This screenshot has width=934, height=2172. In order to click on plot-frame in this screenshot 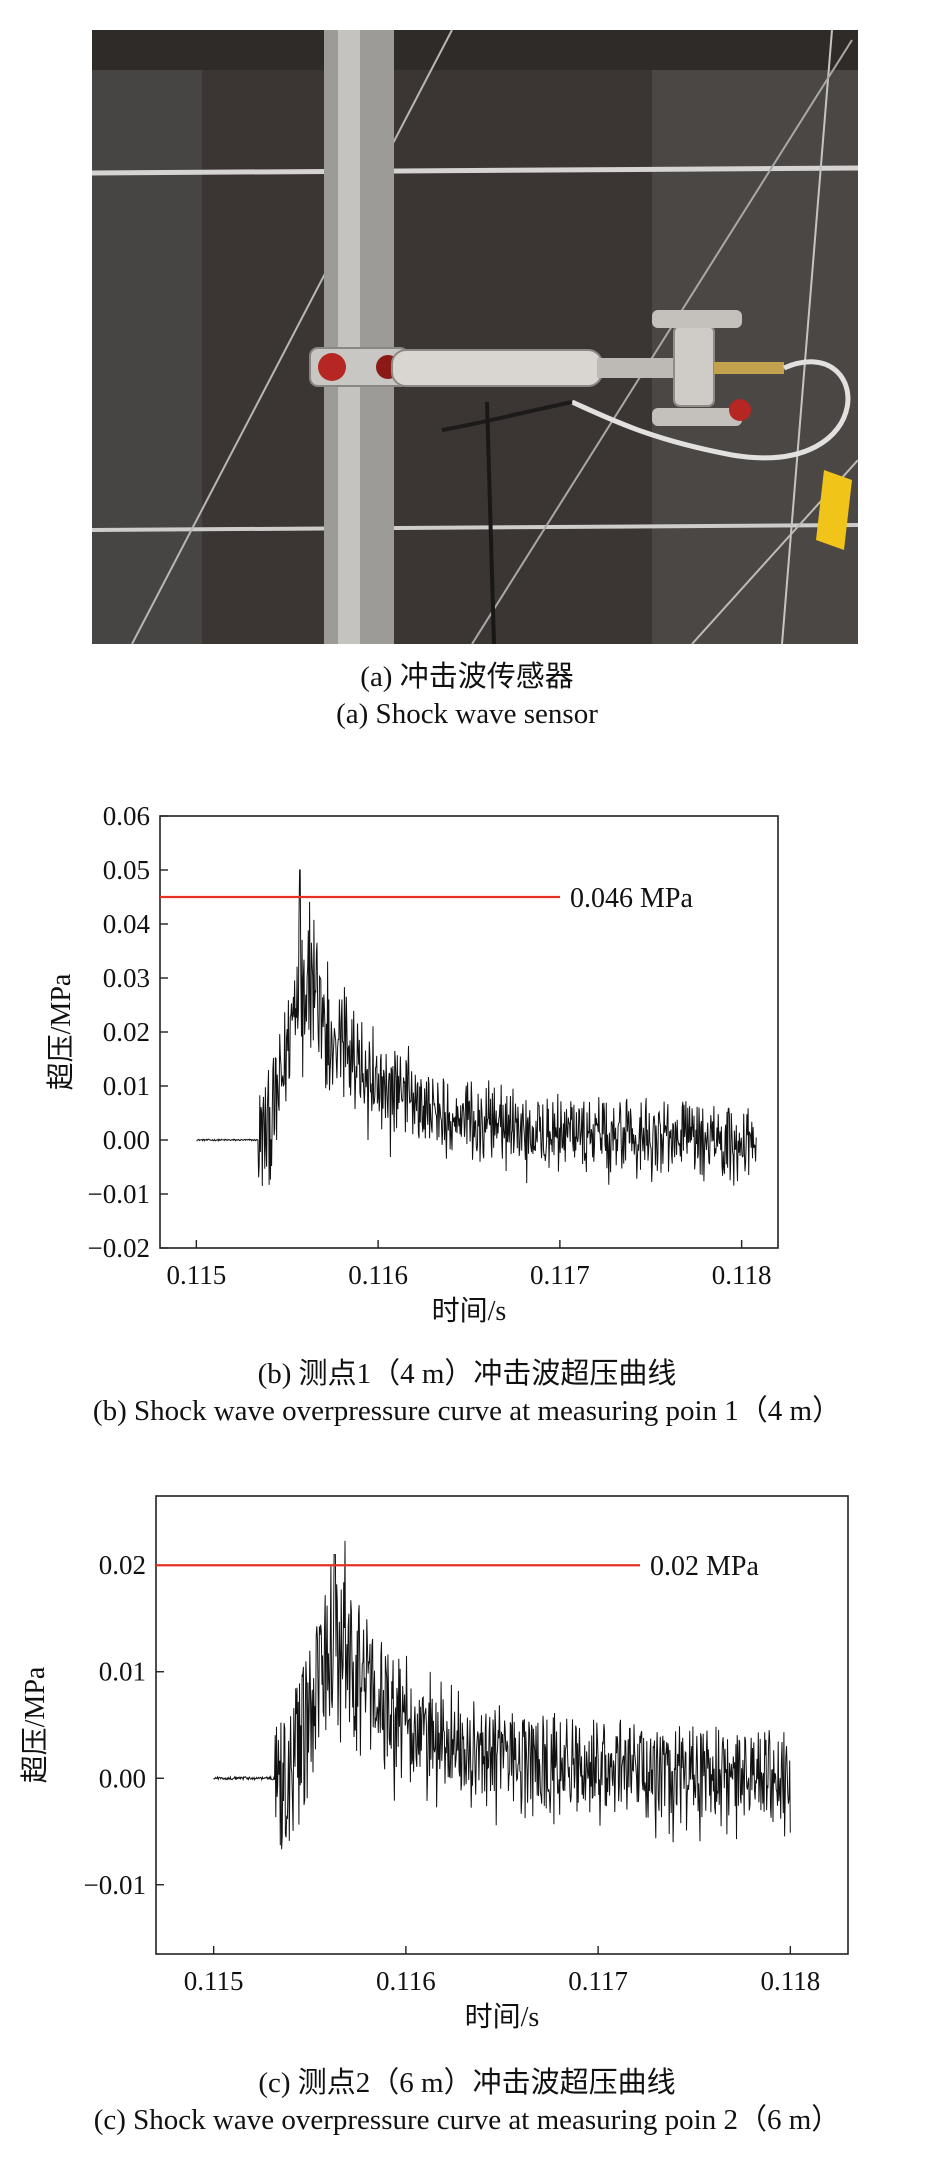, I will do `click(469, 1032)`.